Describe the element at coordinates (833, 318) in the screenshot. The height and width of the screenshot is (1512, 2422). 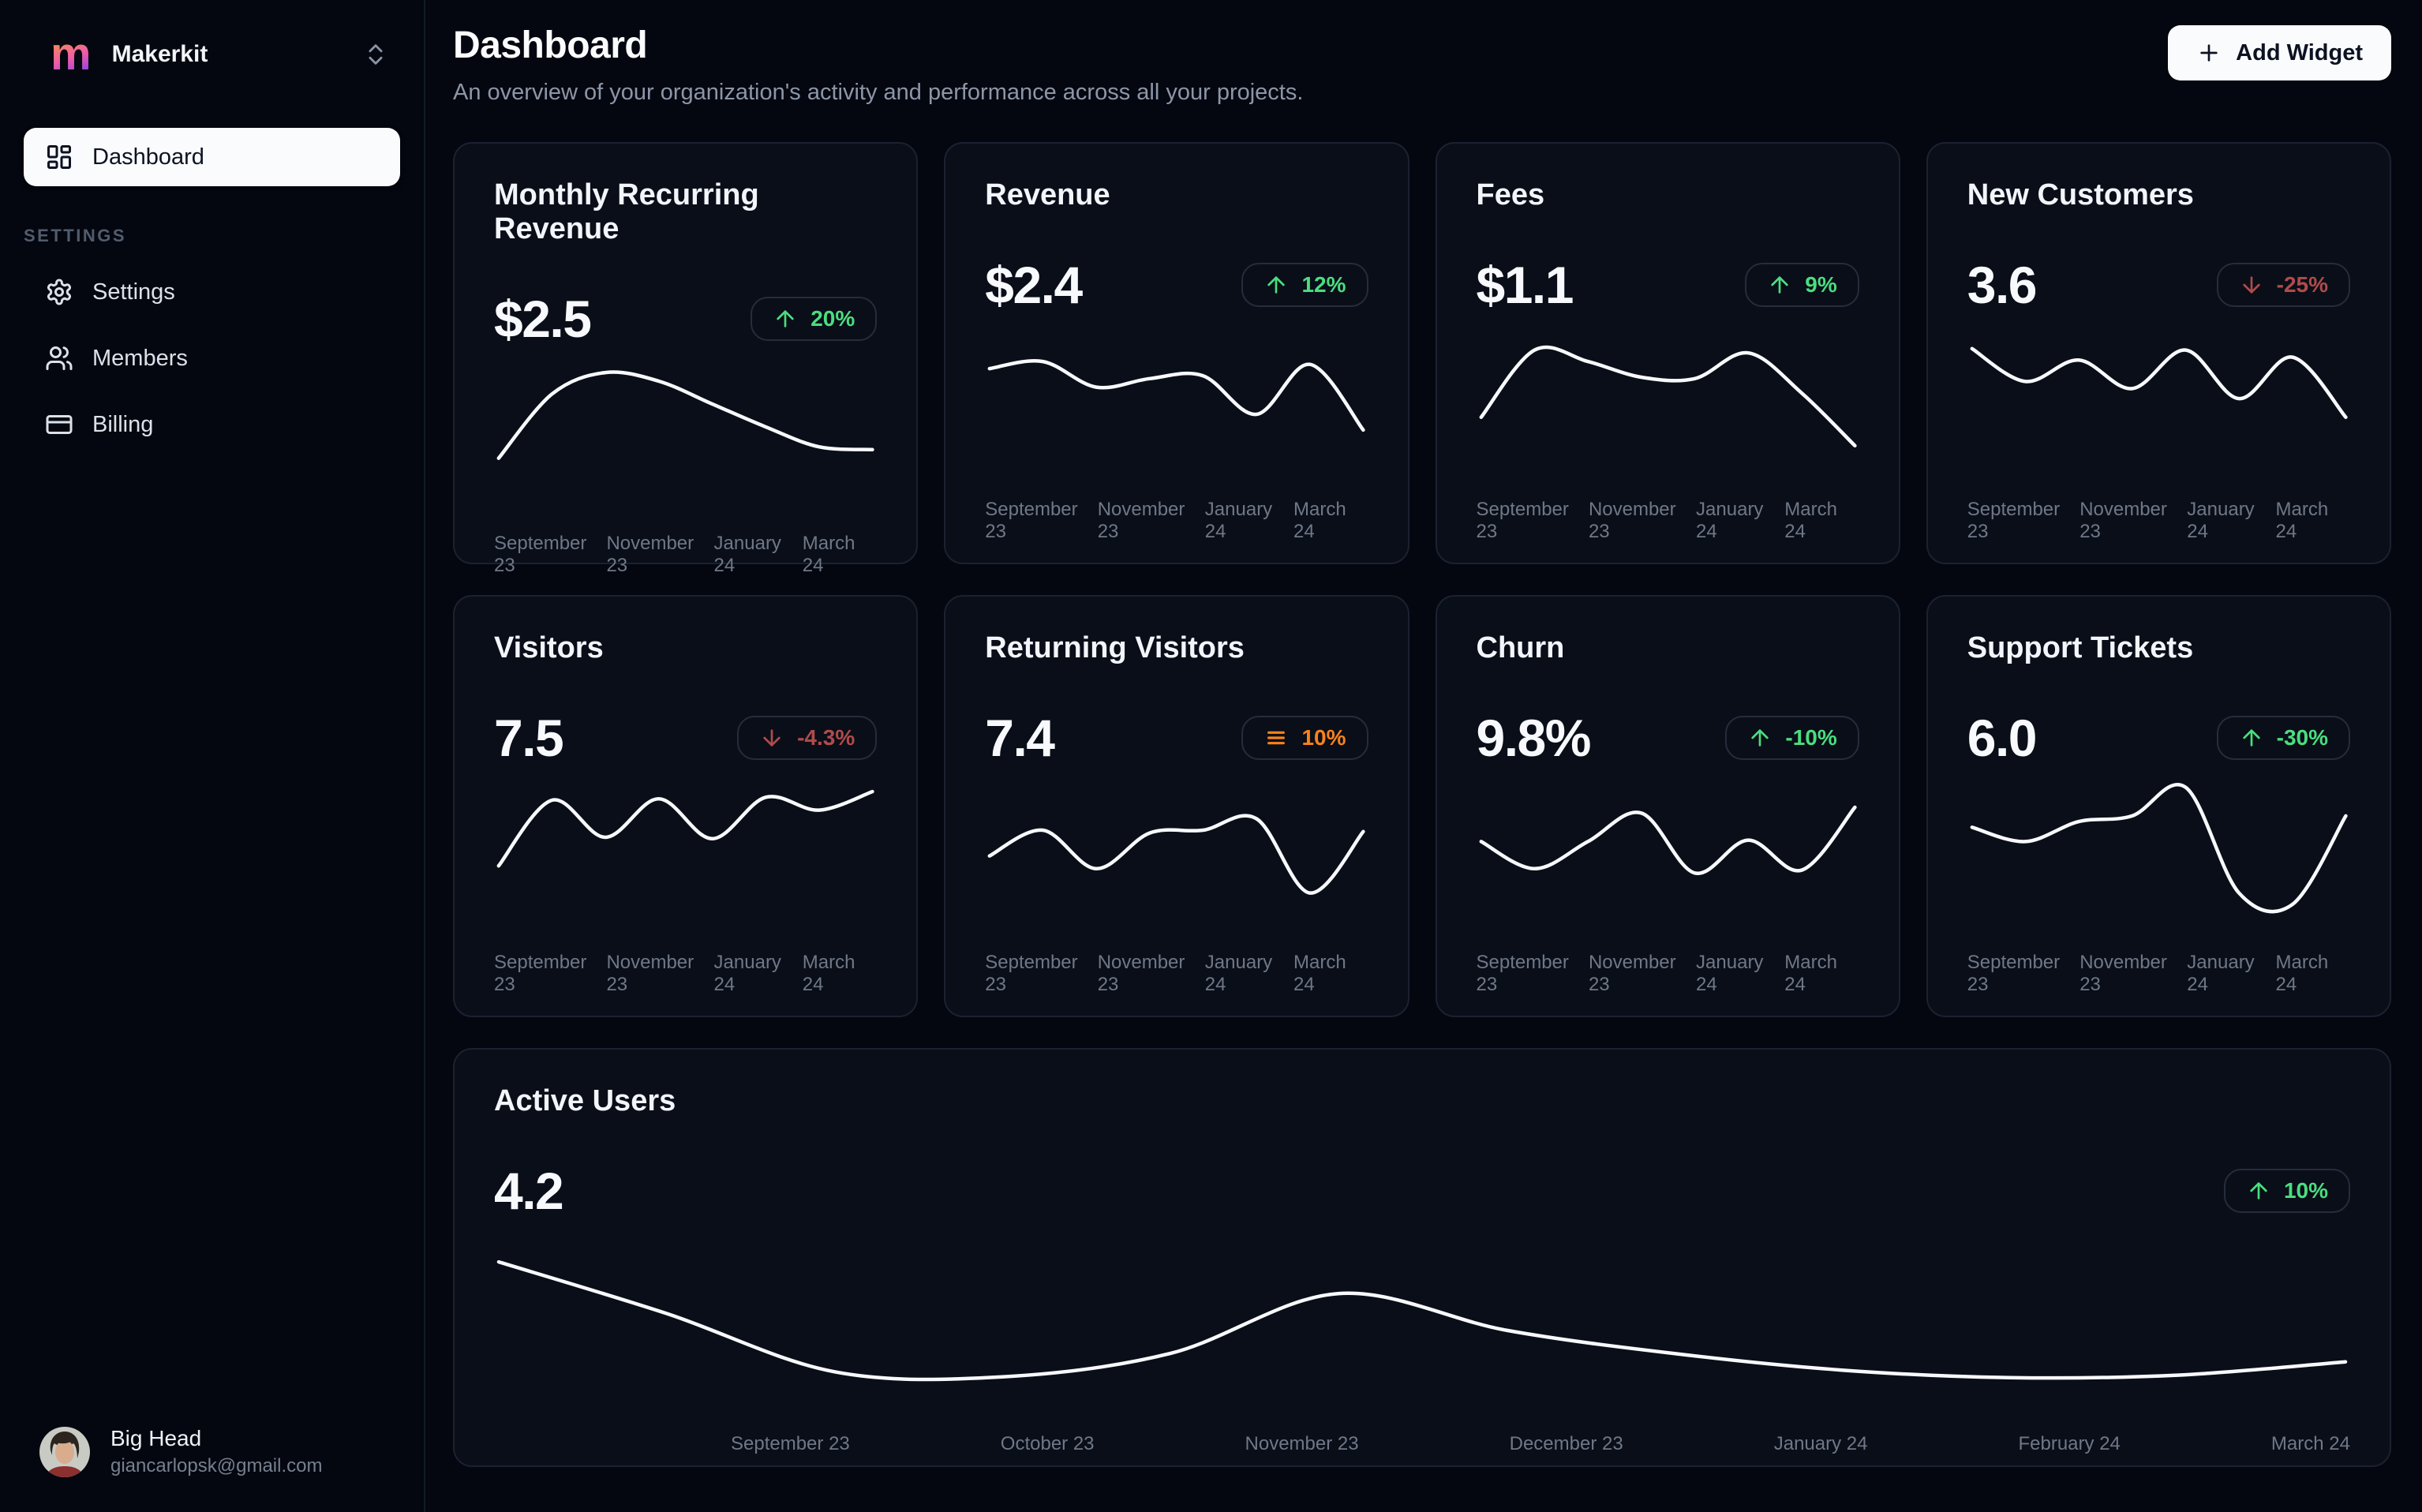
I see `trend-badge-label: 20%` at that location.